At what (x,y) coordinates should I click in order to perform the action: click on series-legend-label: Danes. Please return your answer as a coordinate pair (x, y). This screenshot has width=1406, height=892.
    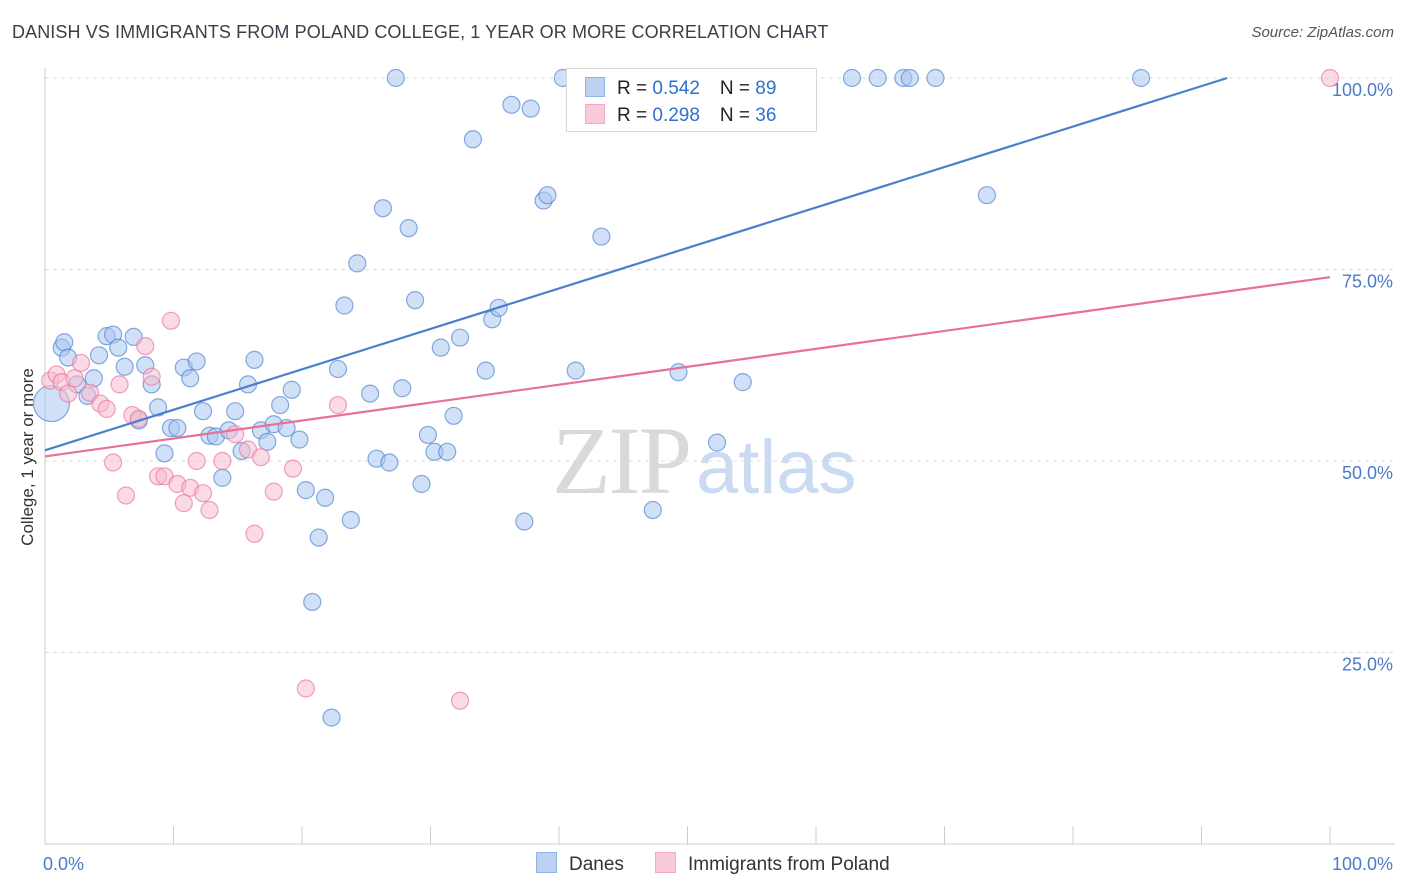
    Looking at the image, I should click on (596, 864).